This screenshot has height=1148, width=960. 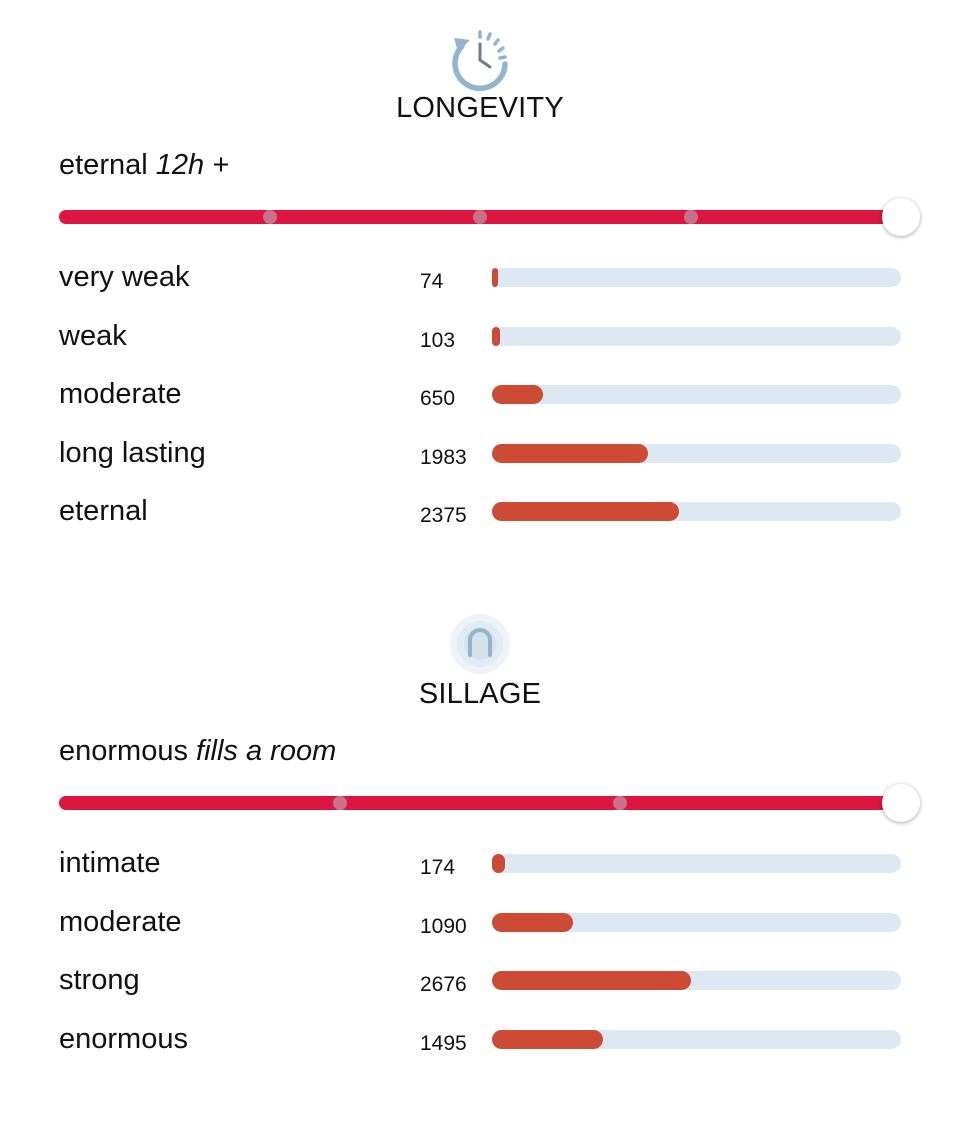 What do you see at coordinates (443, 515) in the screenshot?
I see `vote-count: 2375` at bounding box center [443, 515].